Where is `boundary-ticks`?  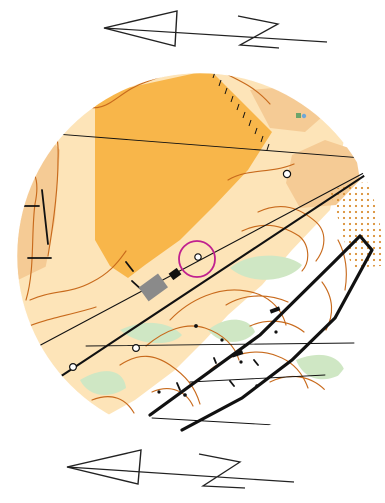 boundary-ticks is located at coordinates (241, 112).